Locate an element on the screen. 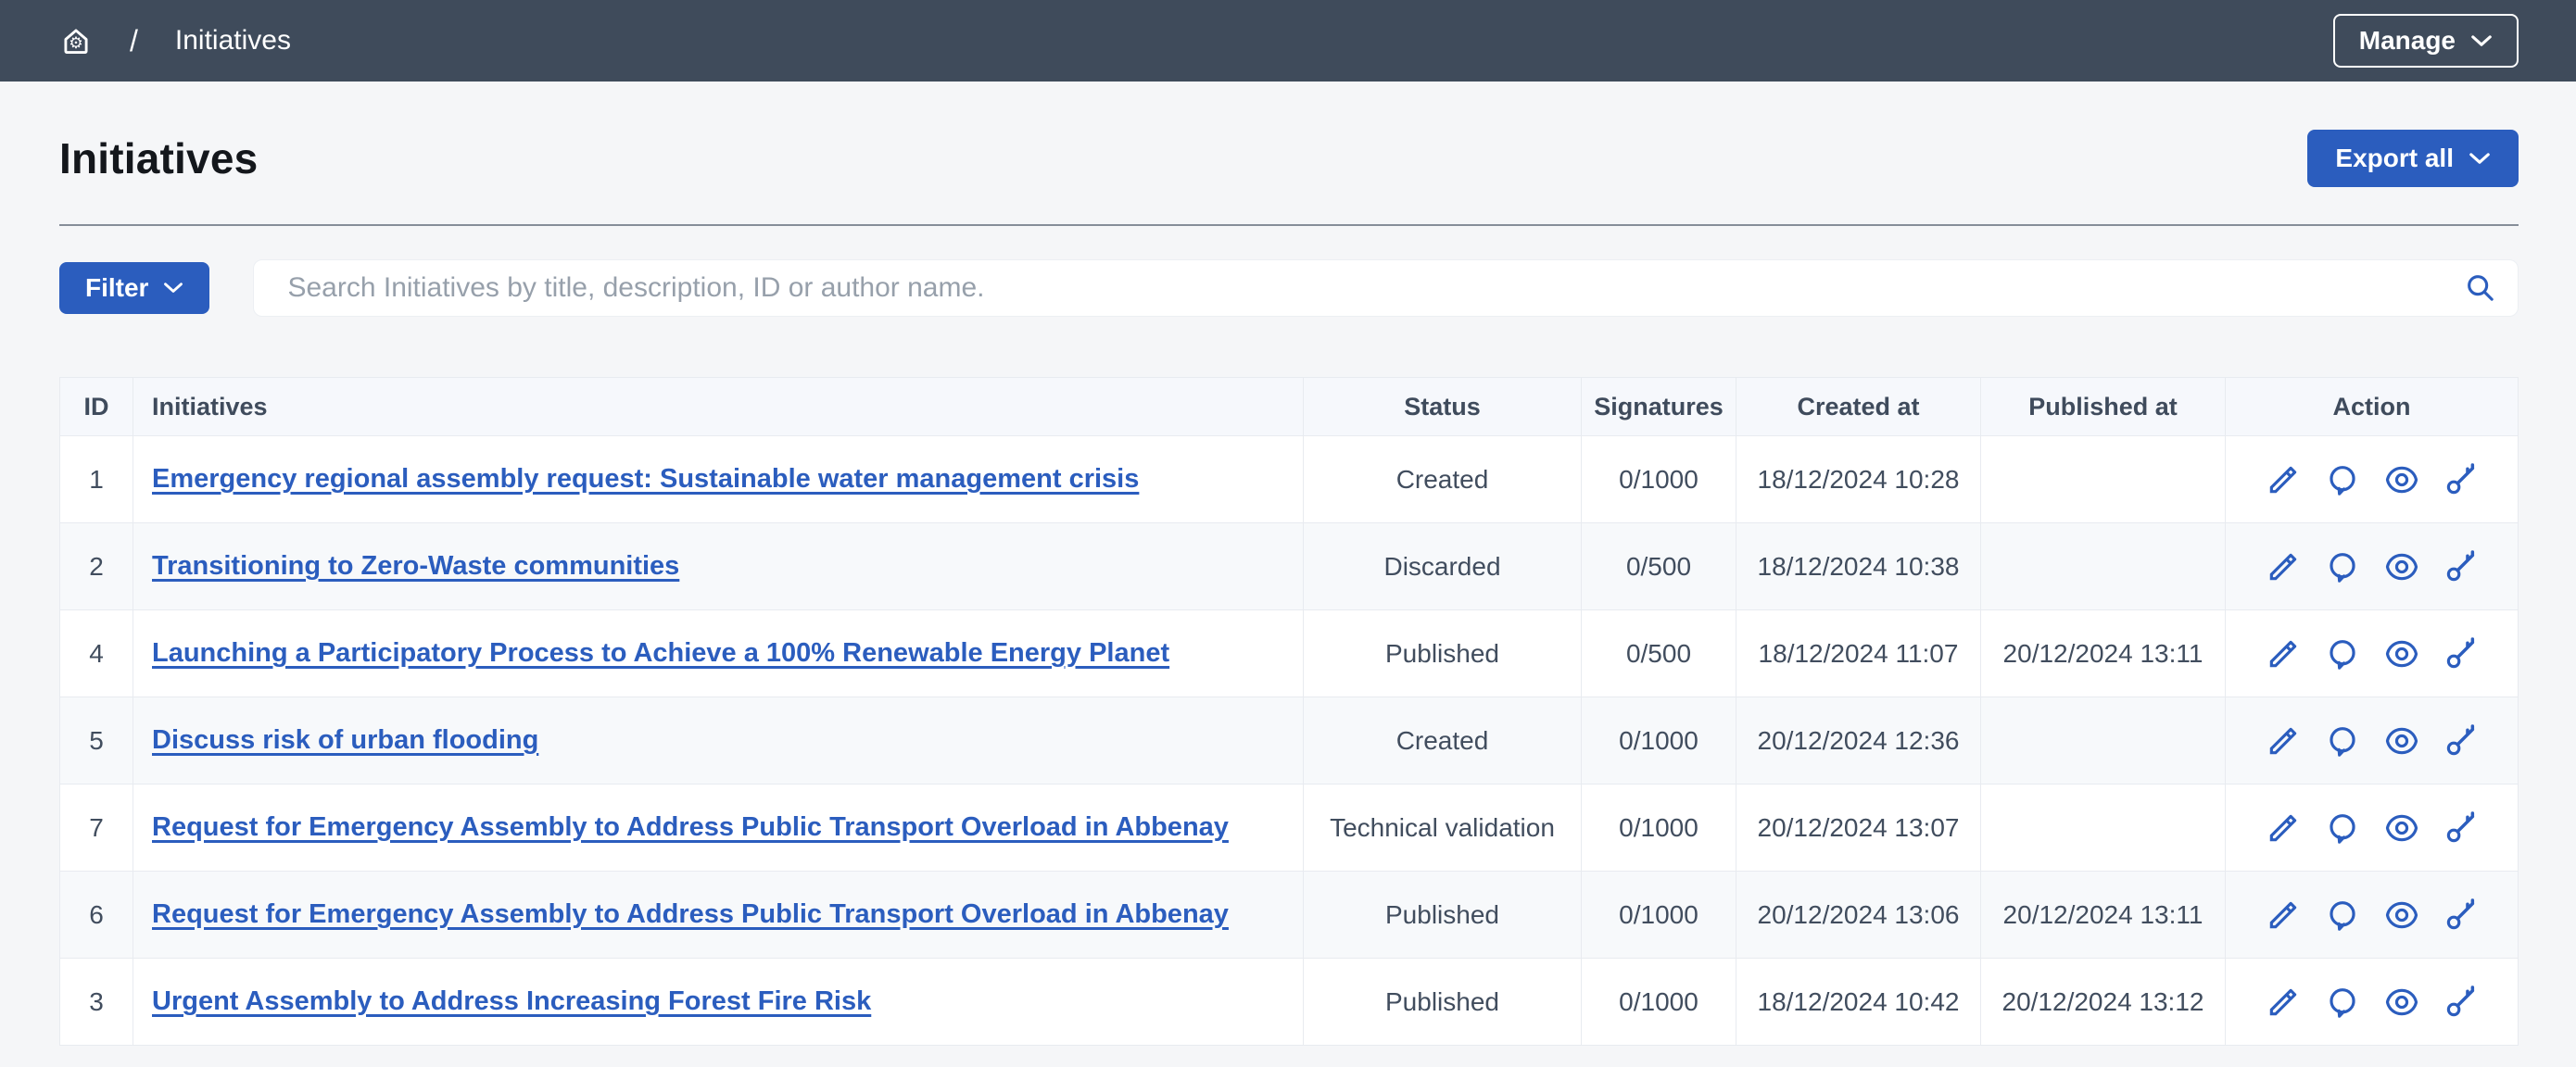  topbar: / Initiatives Manage is located at coordinates (1288, 41).